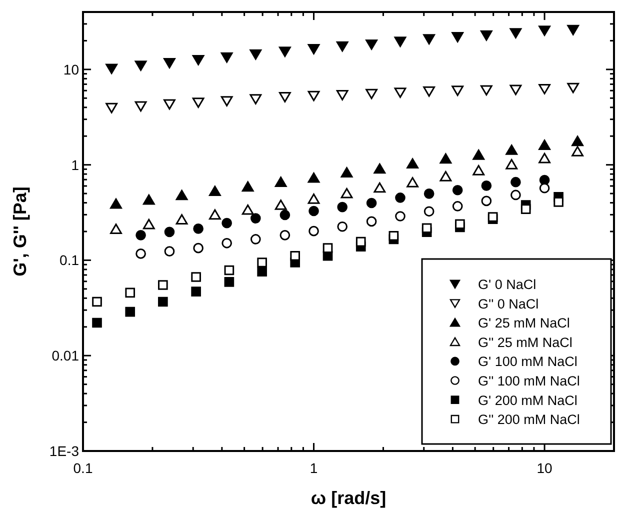 The width and height of the screenshot is (621, 514). I want to click on legend-label: G' 100 mM NaCl, so click(528, 362).